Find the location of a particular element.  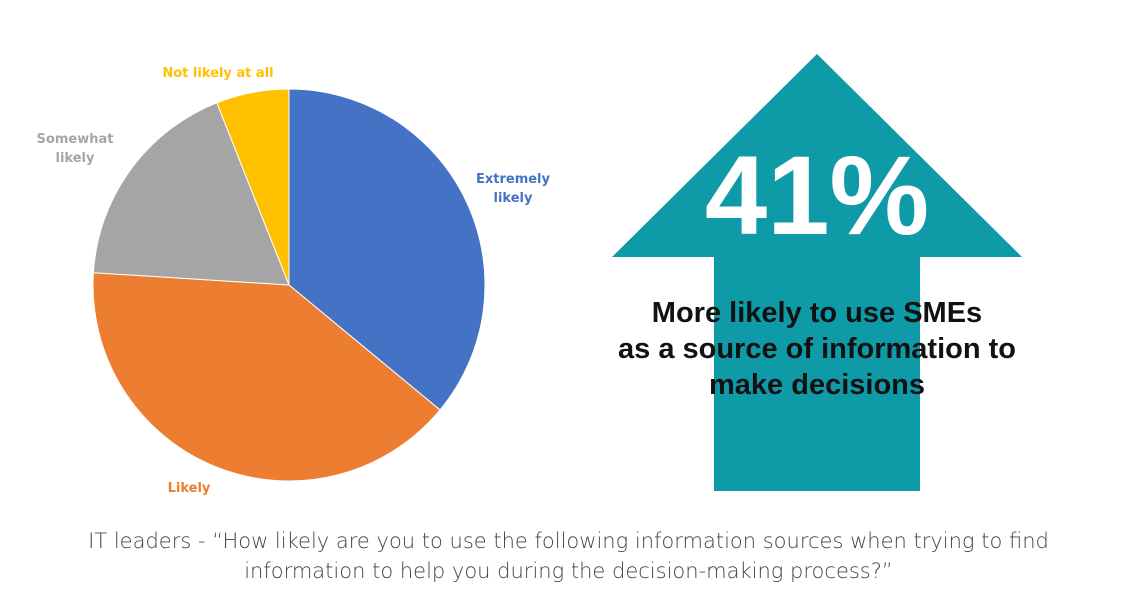

pie-slice-somewhat-likely is located at coordinates (191, 194).